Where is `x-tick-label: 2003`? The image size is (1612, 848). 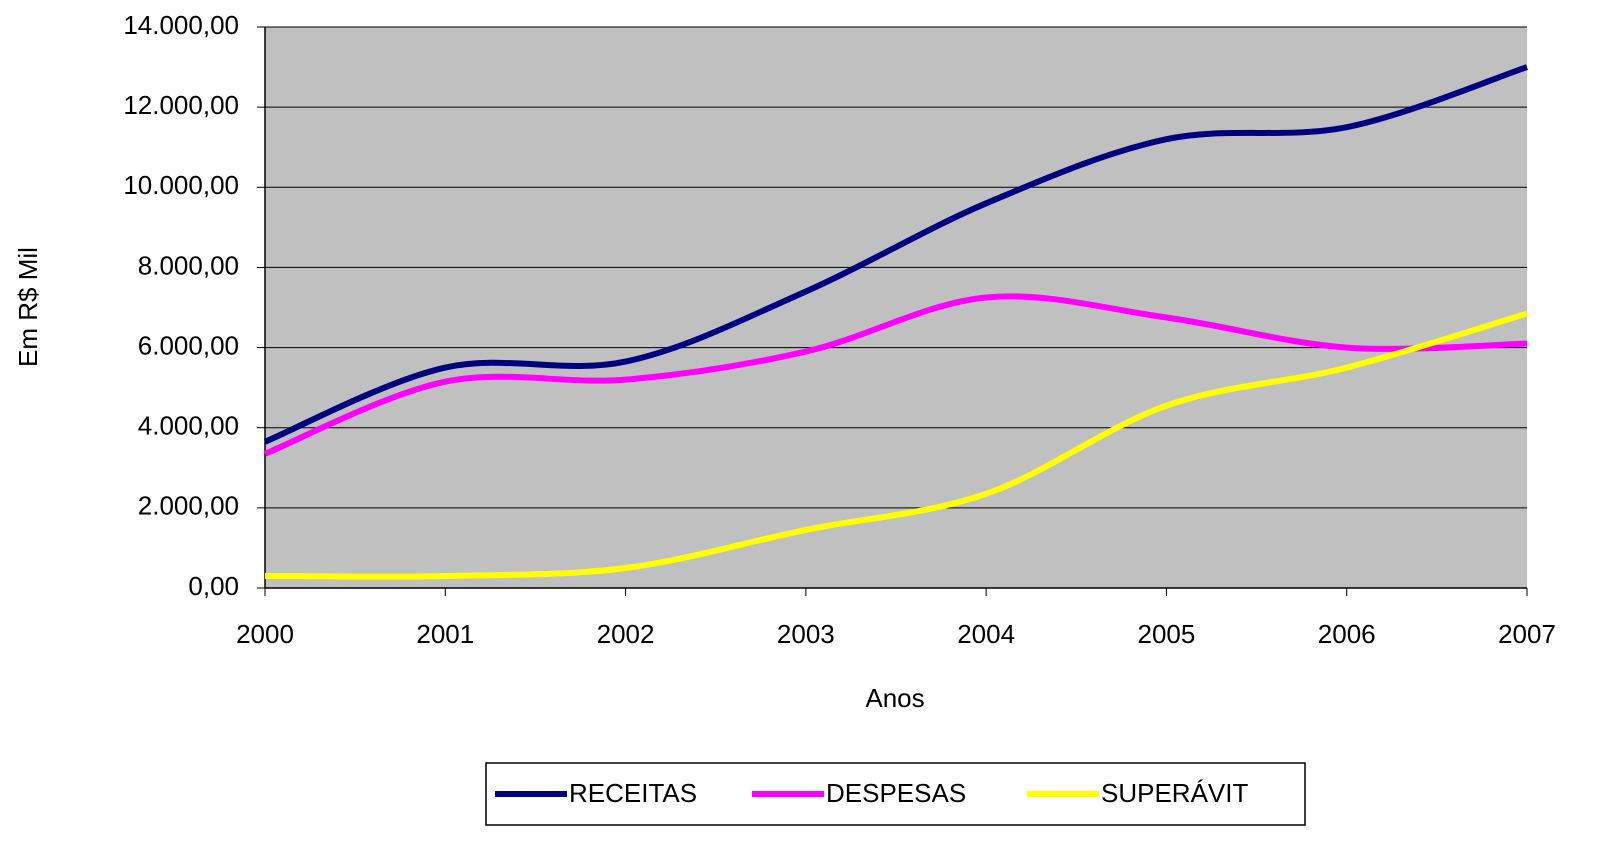
x-tick-label: 2003 is located at coordinates (806, 634).